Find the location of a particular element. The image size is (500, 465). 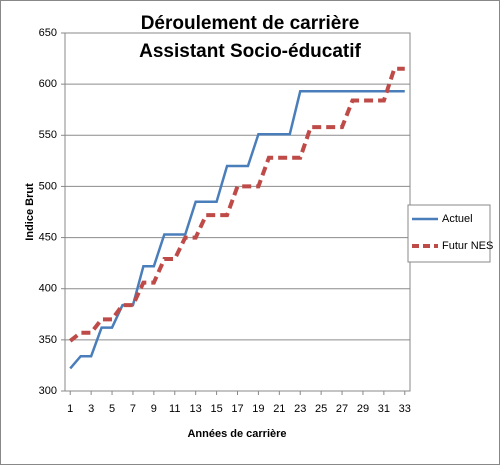

x-tick-label: 29 is located at coordinates (363, 409).